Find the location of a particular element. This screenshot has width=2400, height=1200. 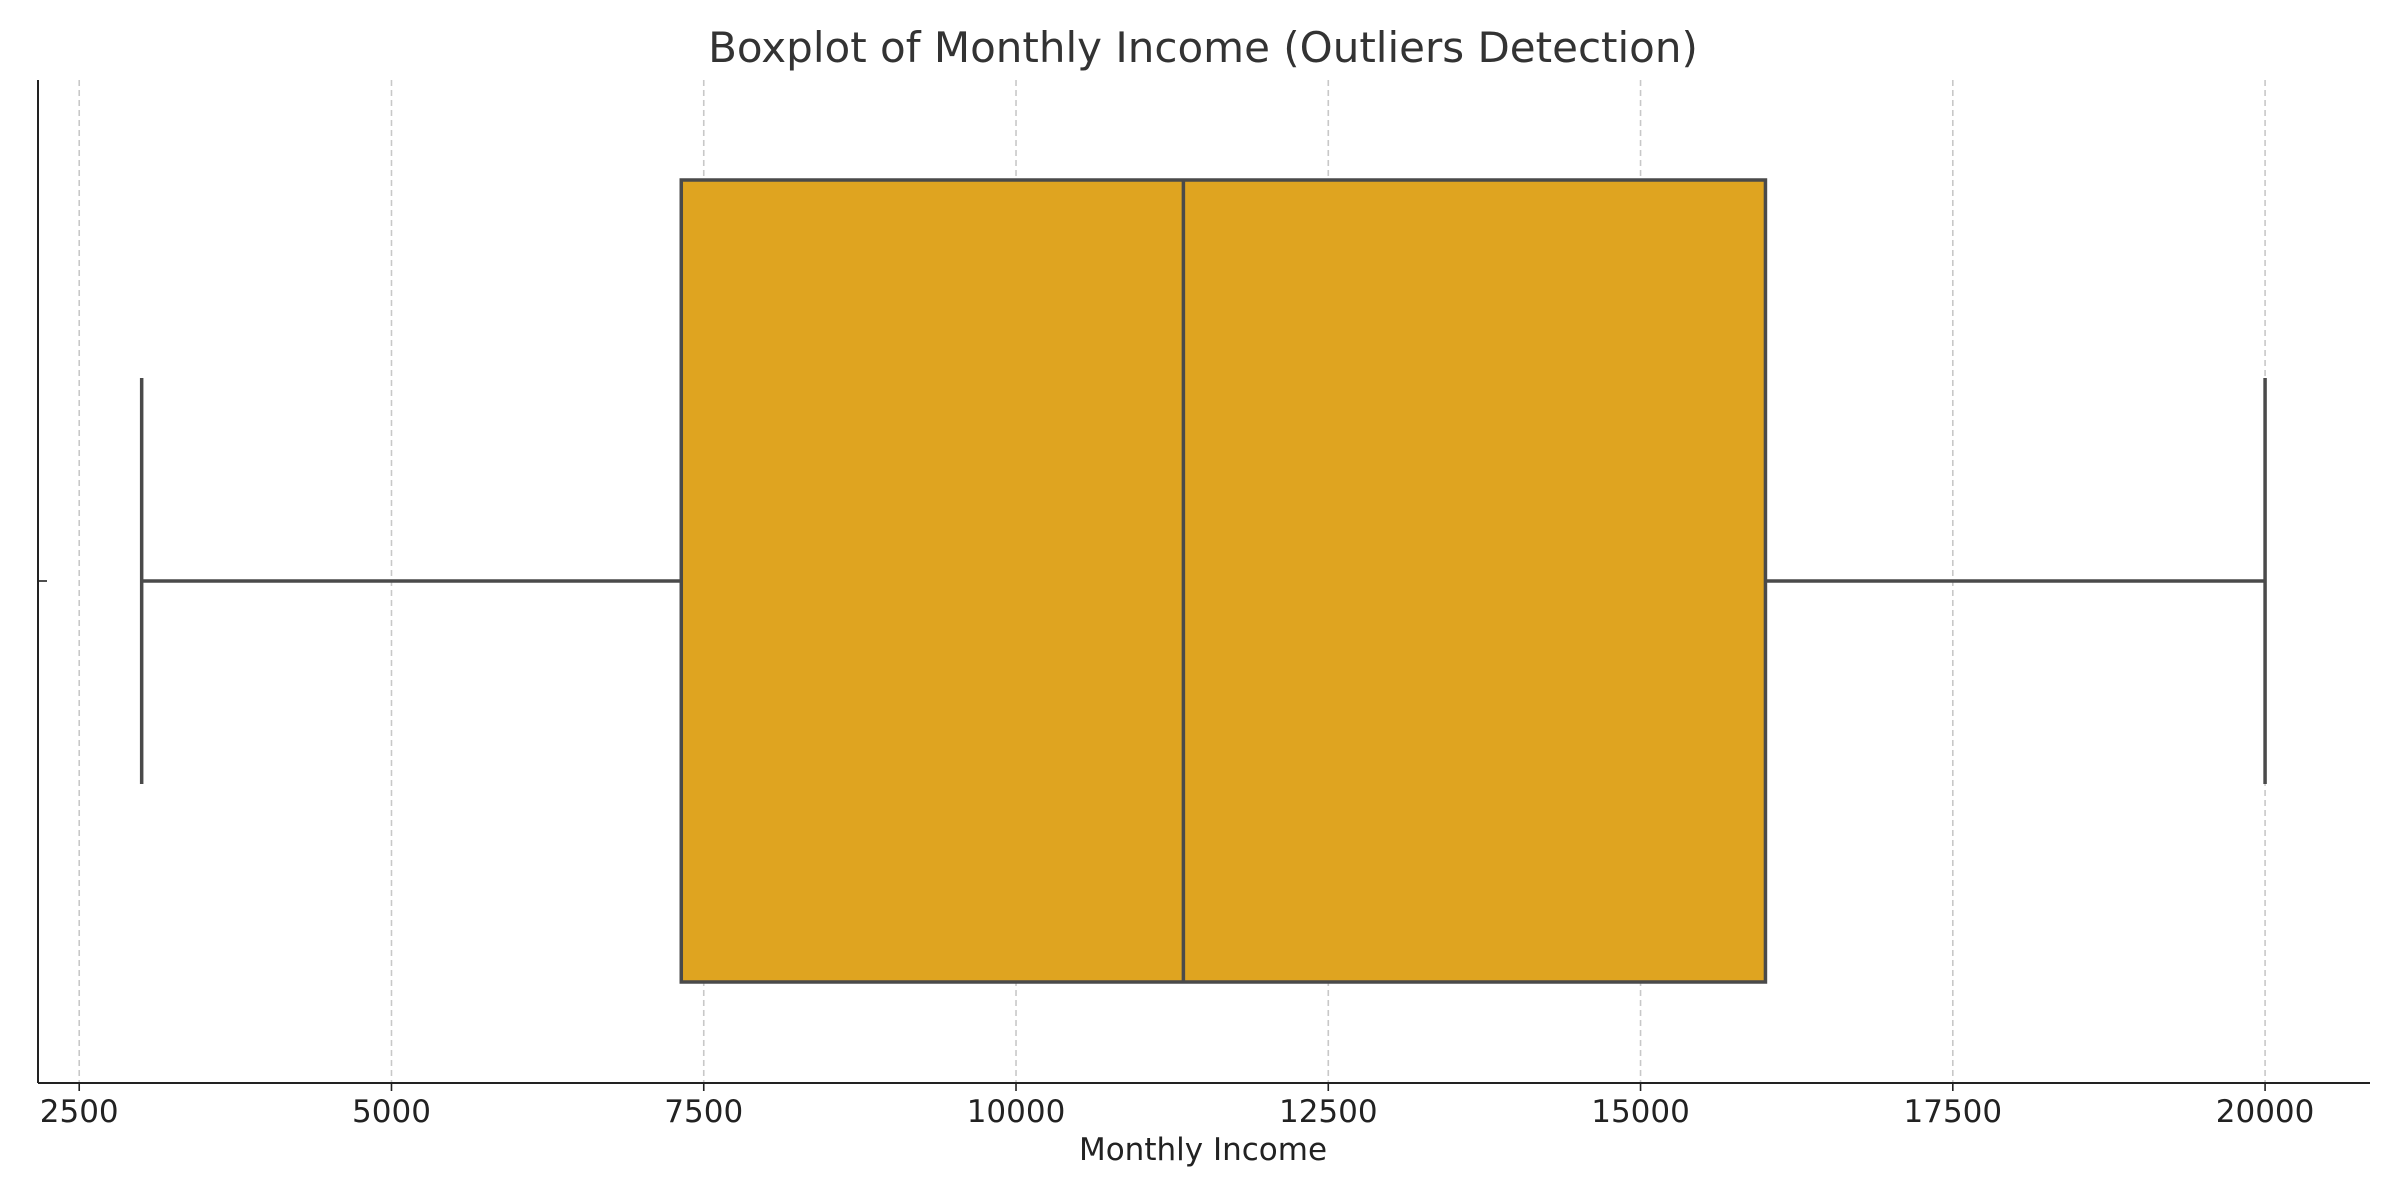

x-axis-label: Monthly Income is located at coordinates (1203, 1150).